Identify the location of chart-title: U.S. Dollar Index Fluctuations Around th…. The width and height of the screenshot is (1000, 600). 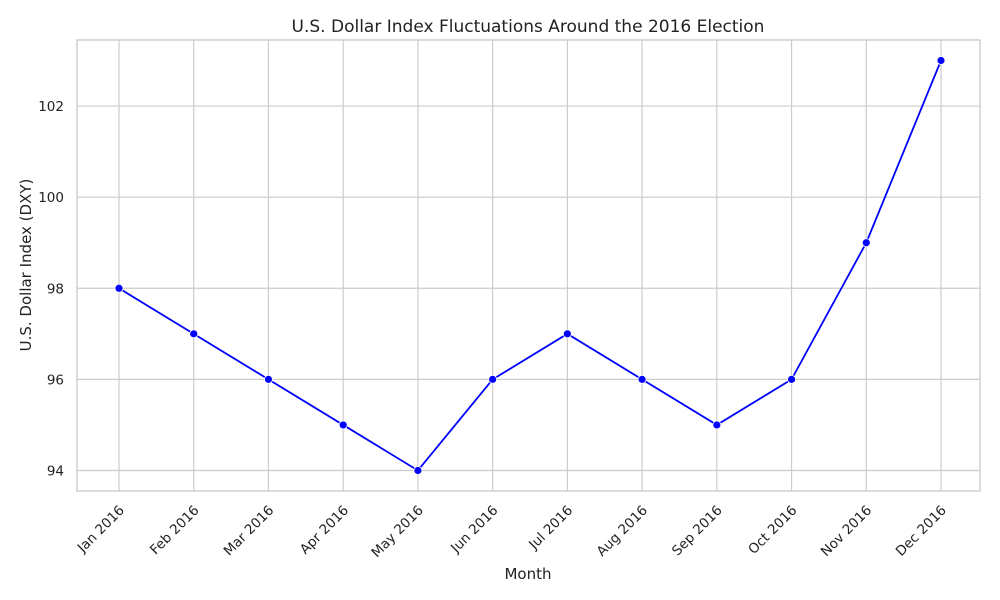
(528, 27).